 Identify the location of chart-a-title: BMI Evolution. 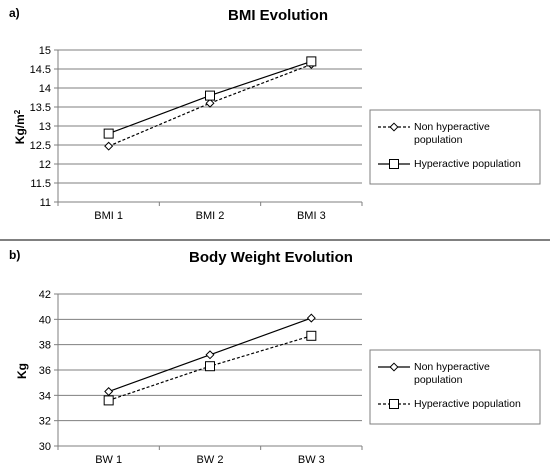
(278, 15).